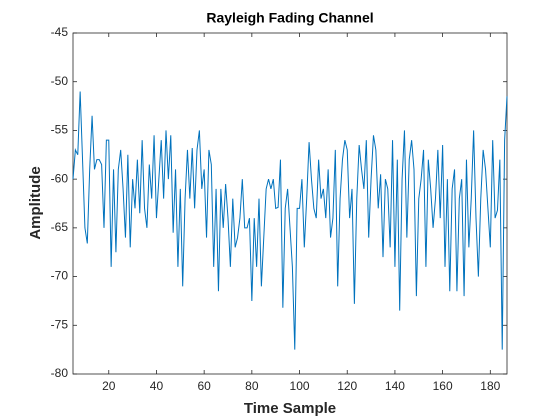 The image size is (560, 420). What do you see at coordinates (60, 373) in the screenshot?
I see `y-tick-label: -80` at bounding box center [60, 373].